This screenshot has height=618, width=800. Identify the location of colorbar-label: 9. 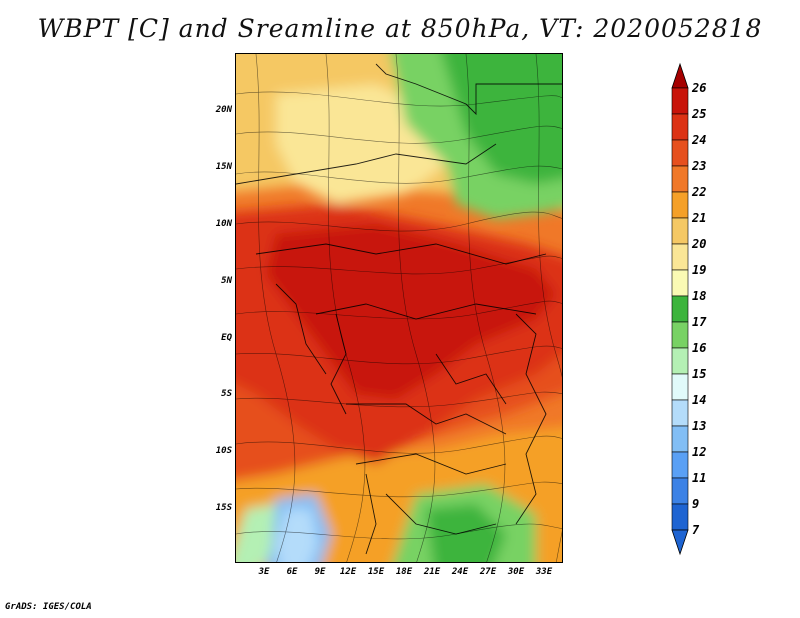
(696, 504).